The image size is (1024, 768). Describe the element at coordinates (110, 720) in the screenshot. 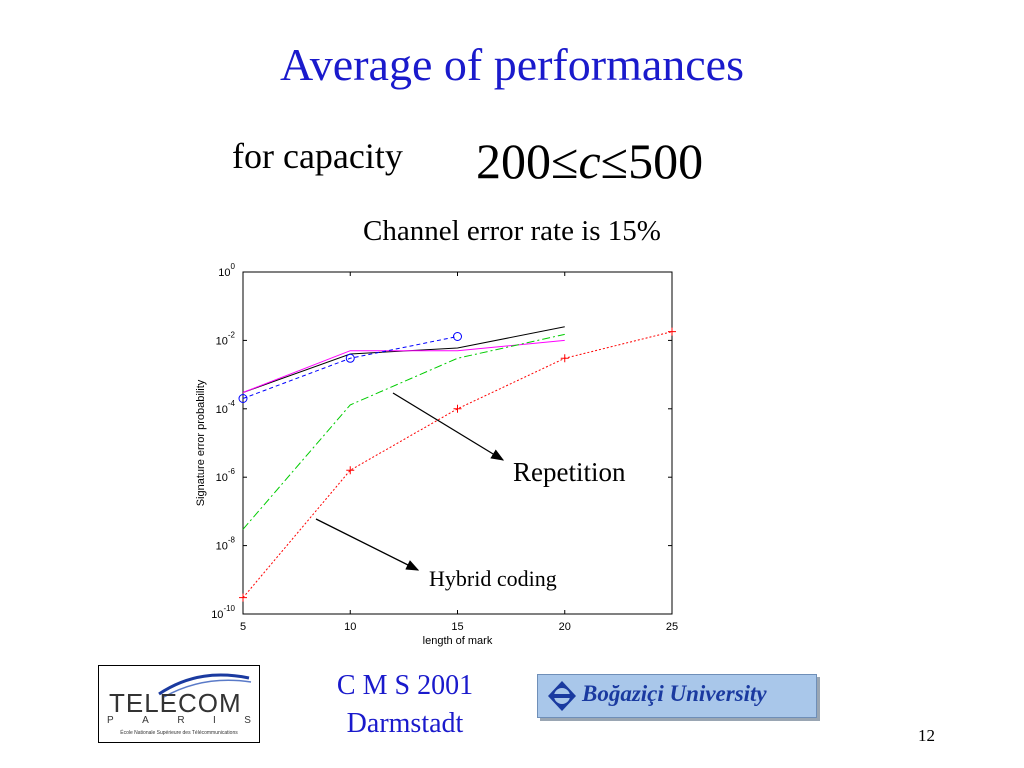

I see `paris-letter: P` at that location.